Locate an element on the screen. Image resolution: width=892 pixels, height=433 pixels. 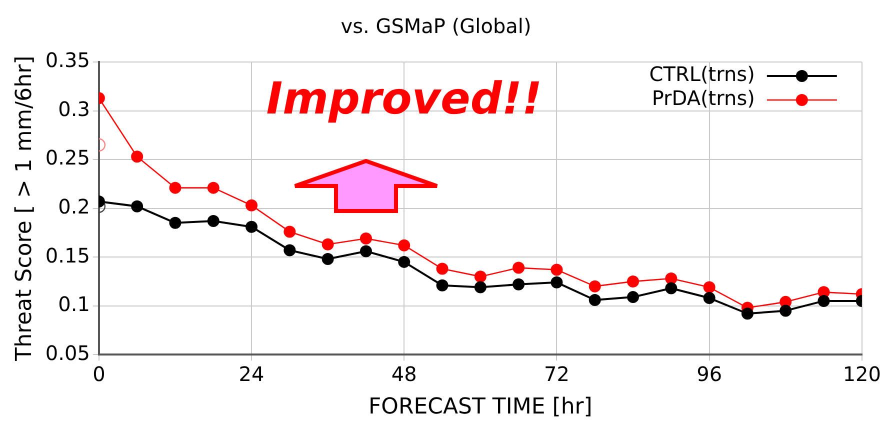
y-tick-label: 0.1 is located at coordinates (74, 304).